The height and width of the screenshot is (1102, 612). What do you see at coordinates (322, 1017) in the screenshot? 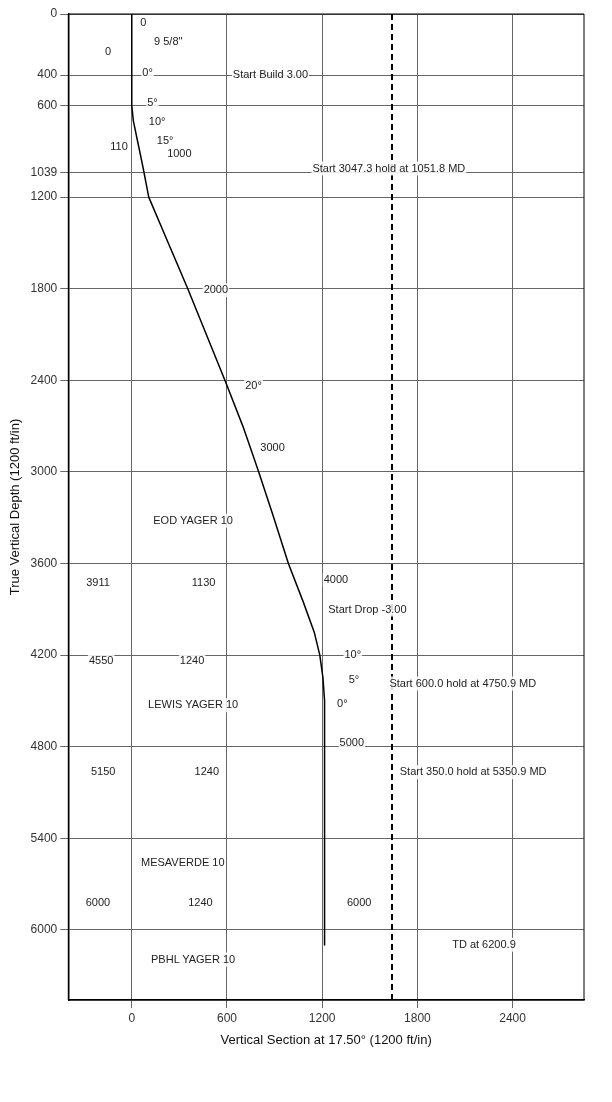
I see `x-tick-label: 1200` at bounding box center [322, 1017].